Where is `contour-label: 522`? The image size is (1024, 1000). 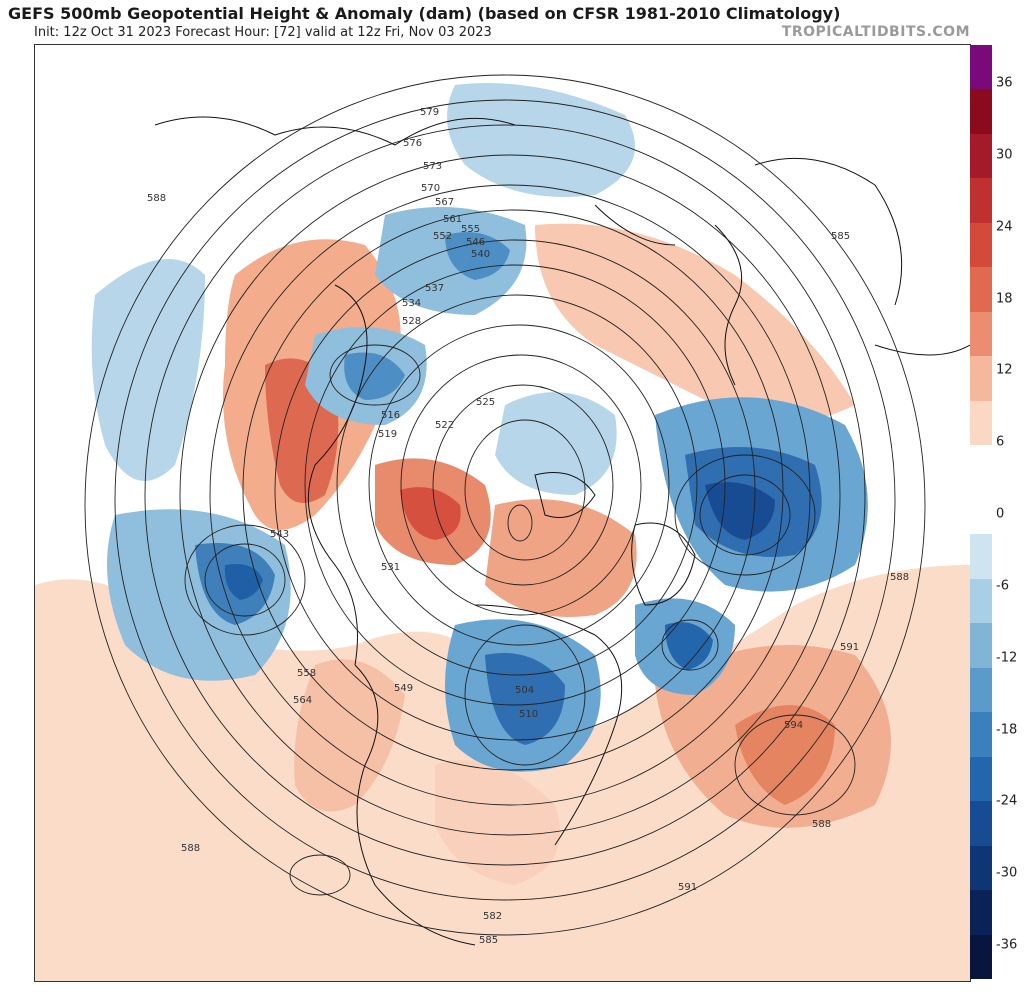
contour-label: 522 is located at coordinates (444, 425).